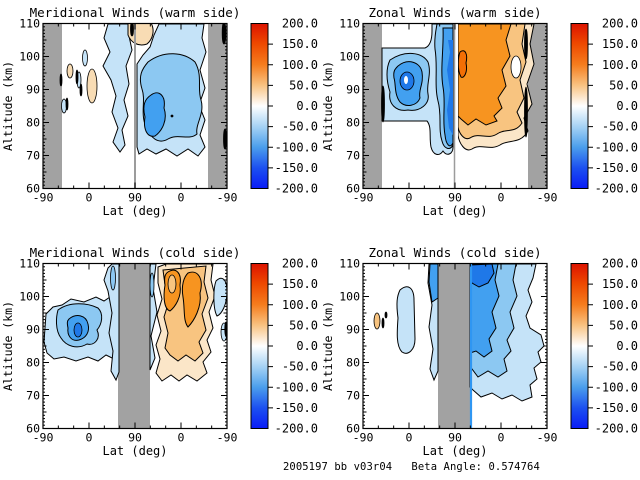 Image resolution: width=640 pixels, height=480 pixels. Describe the element at coordinates (411, 467) in the screenshot. I see `footer-annotation: 2005197 bb v03r04 Beta Angle: 0.574764` at that location.